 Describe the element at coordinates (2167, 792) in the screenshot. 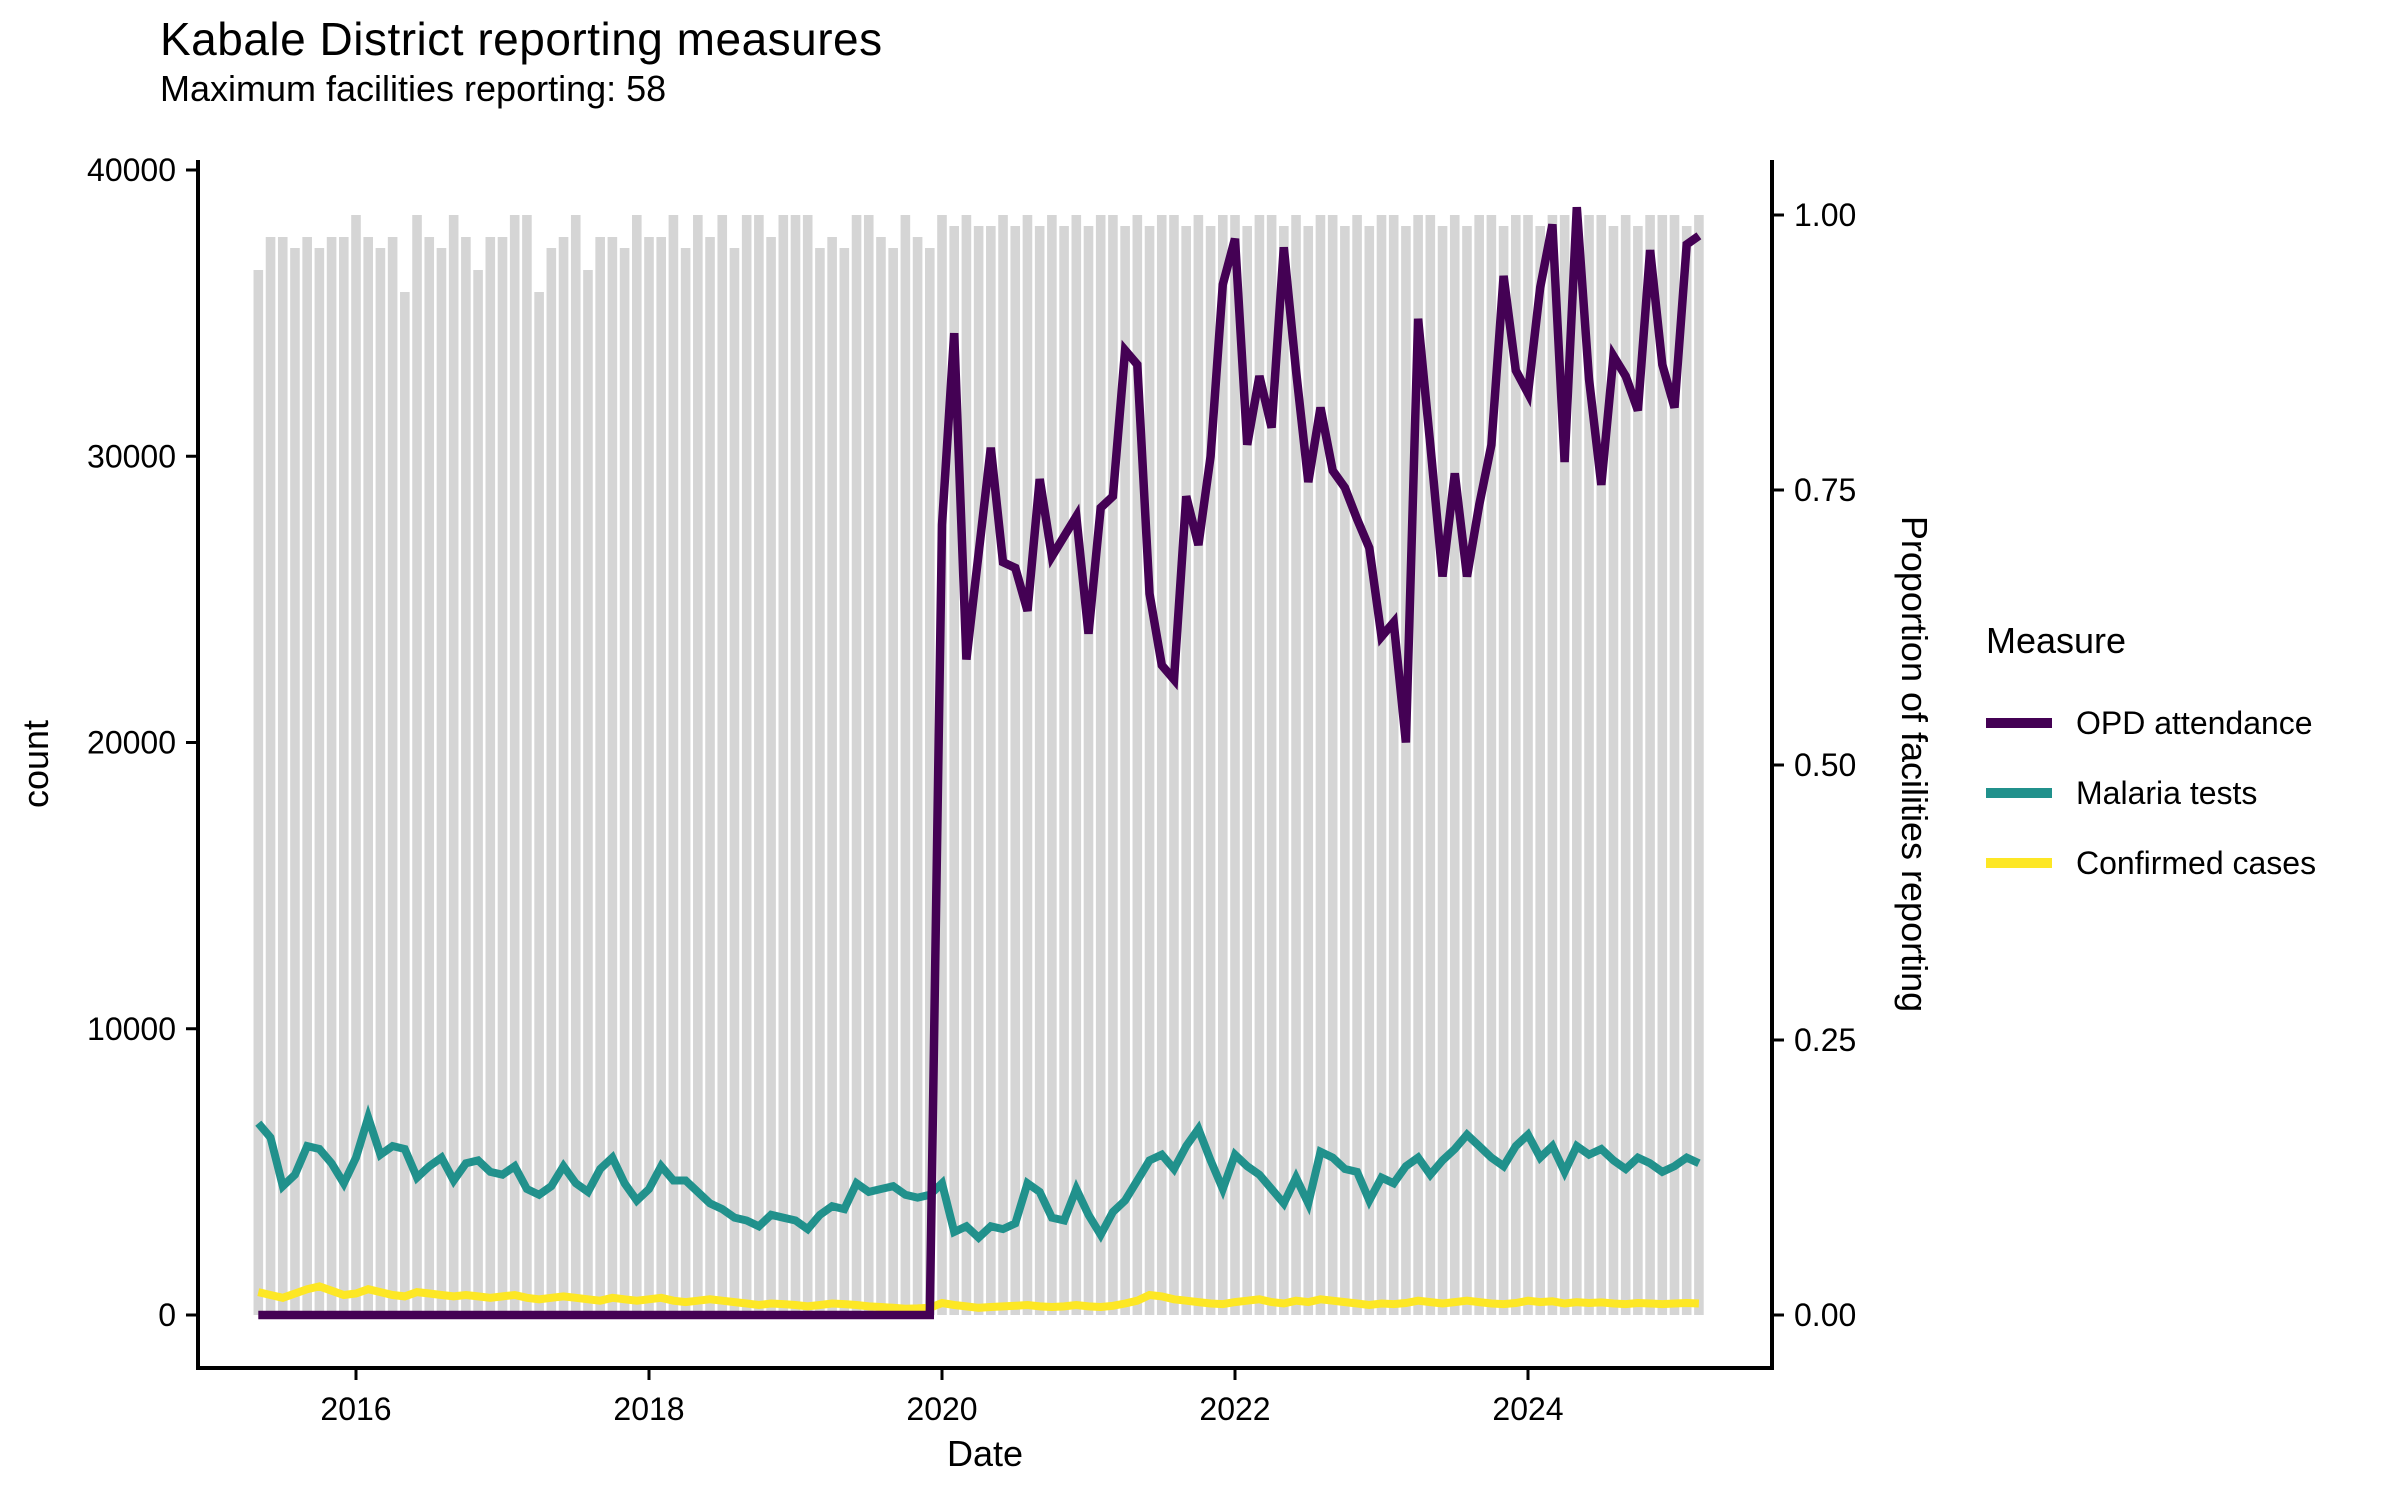

I see `legend-item-label: Malaria tests` at that location.